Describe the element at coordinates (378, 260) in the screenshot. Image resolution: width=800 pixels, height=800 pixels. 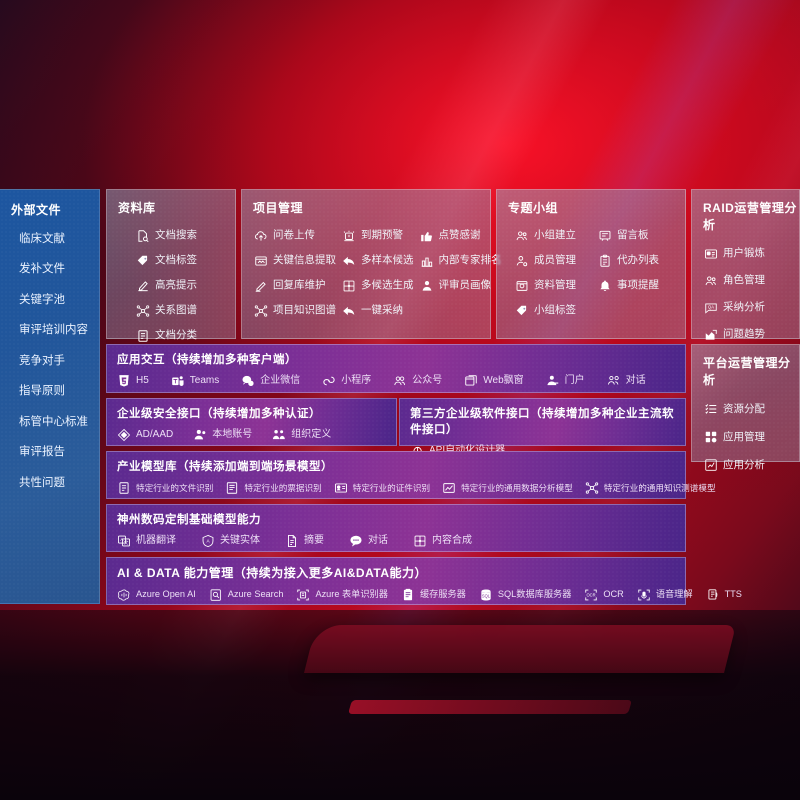
I see `item-multi-sample-candidate: 多样本候选` at that location.